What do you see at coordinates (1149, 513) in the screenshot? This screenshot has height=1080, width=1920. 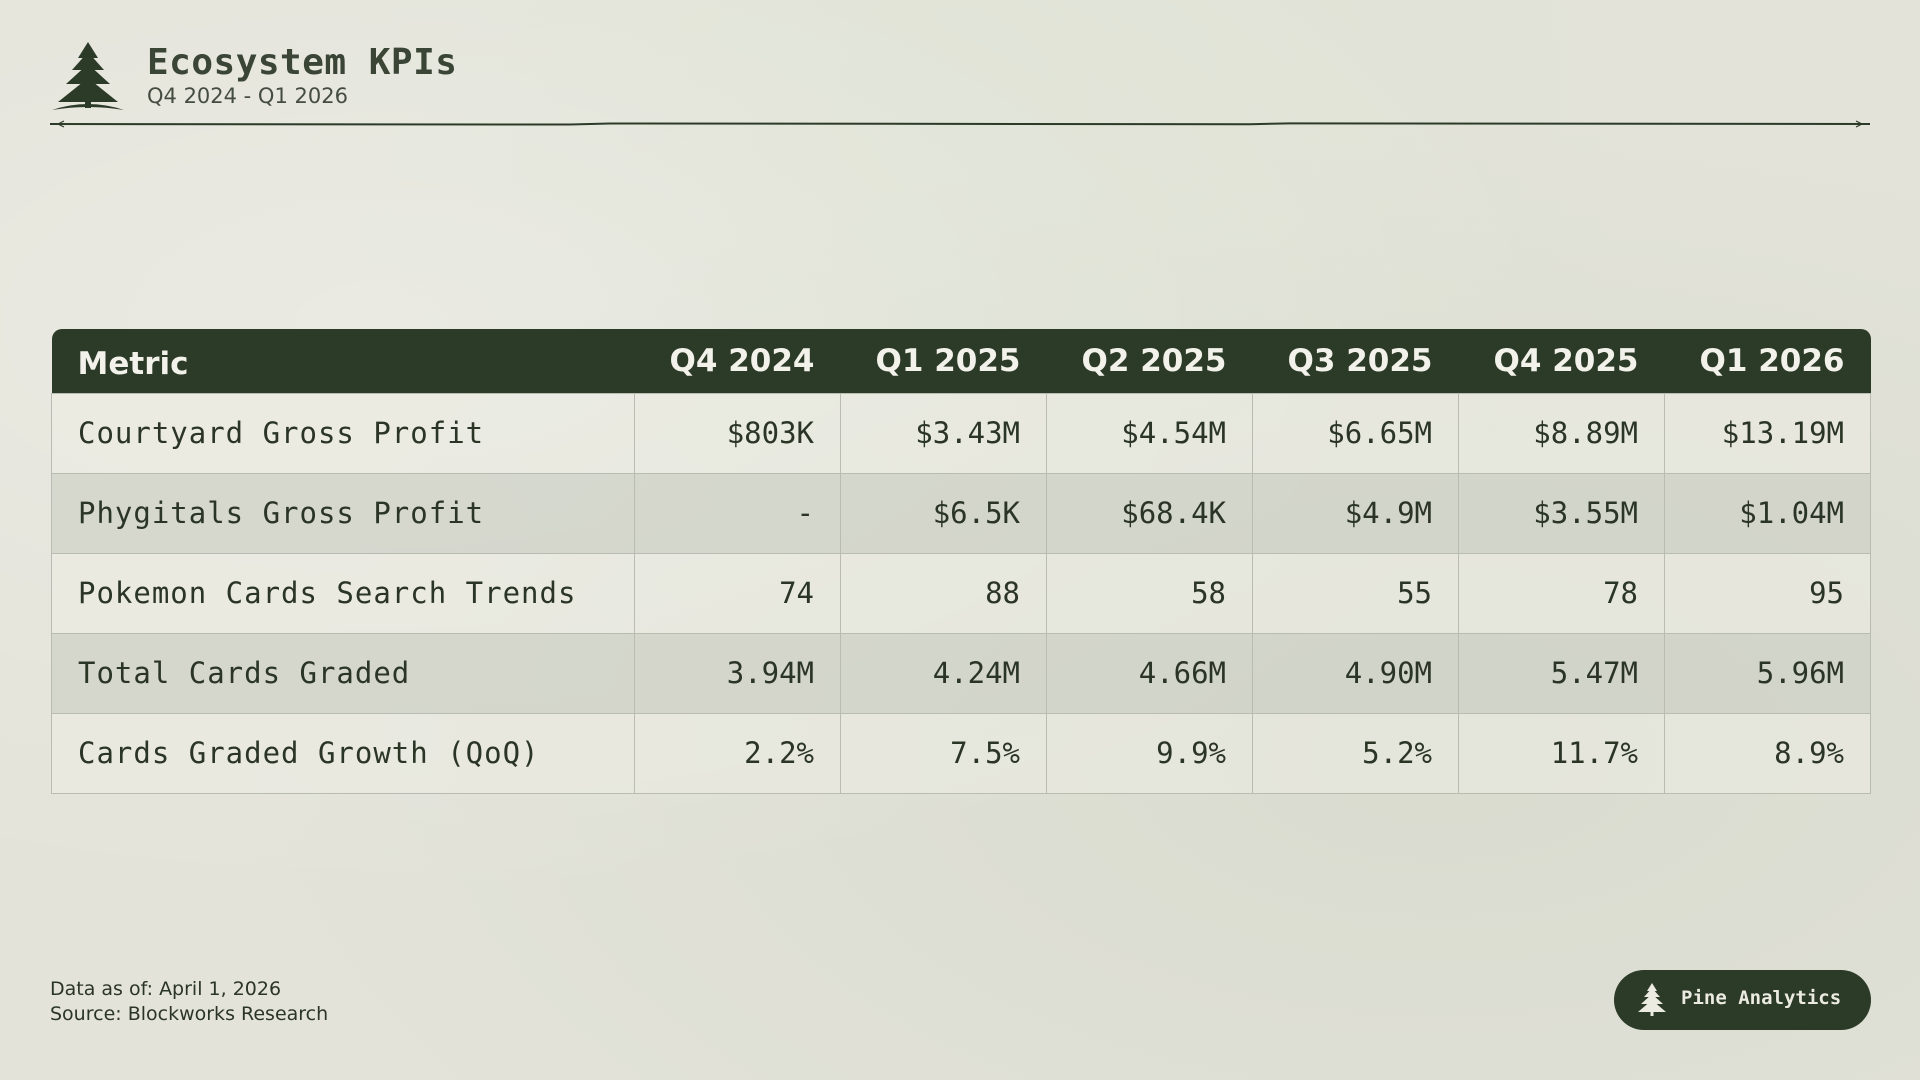 I see `metric-value-cell: $68.4K` at bounding box center [1149, 513].